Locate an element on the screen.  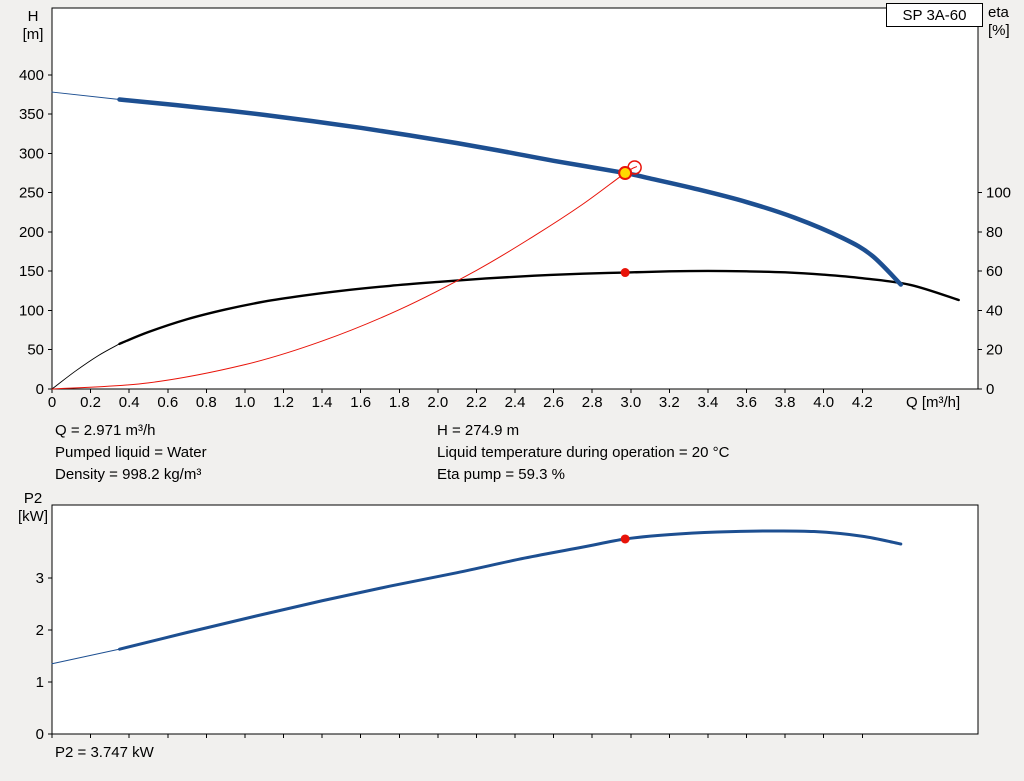
p2-curve-extension is located at coordinates (86, 656).